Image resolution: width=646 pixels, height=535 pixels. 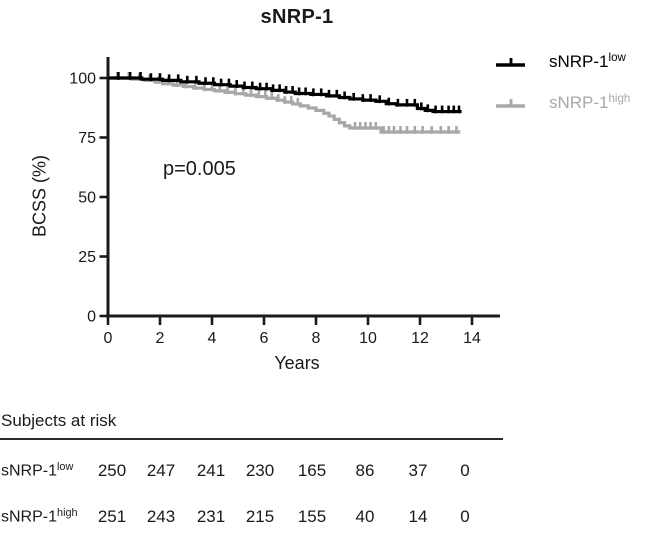 I want to click on risk-count: 86, so click(x=365, y=470).